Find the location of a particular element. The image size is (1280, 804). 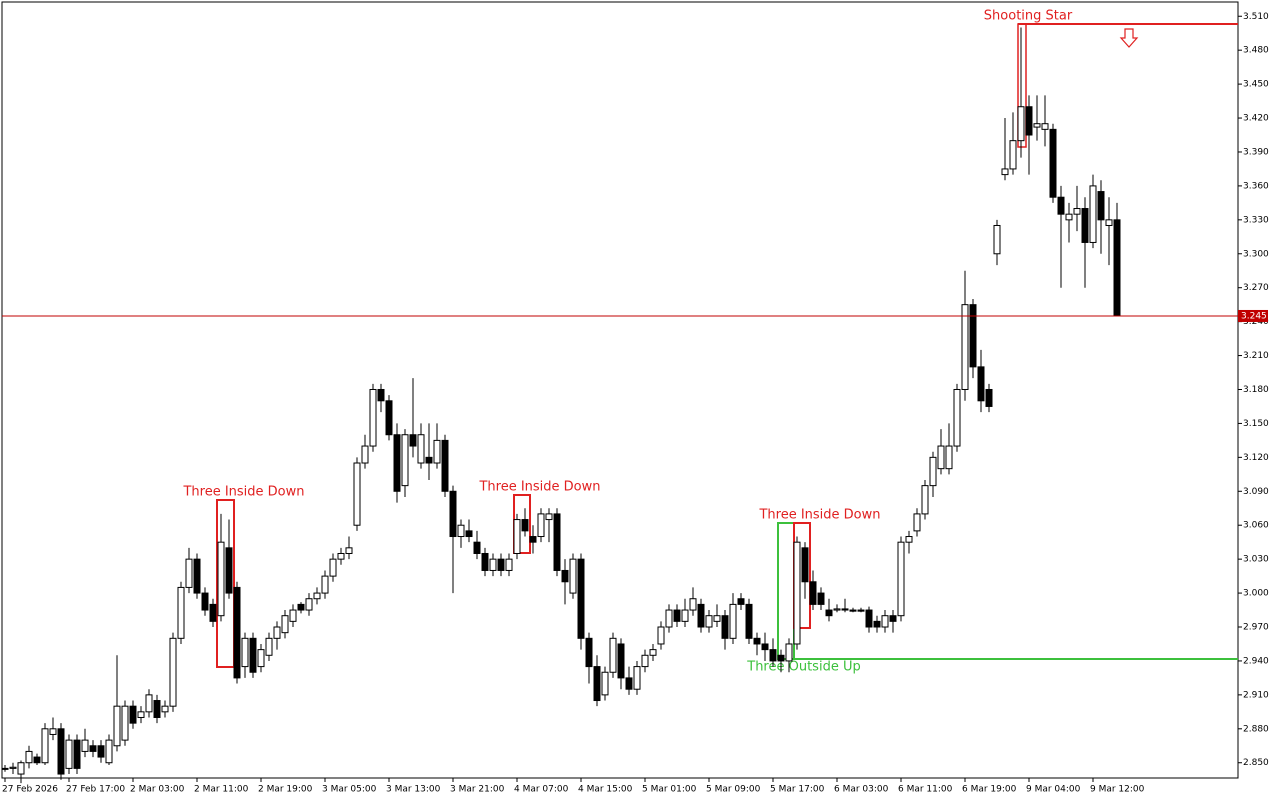

x-tick-label: 9 Mar 04:00 is located at coordinates (1053, 790).